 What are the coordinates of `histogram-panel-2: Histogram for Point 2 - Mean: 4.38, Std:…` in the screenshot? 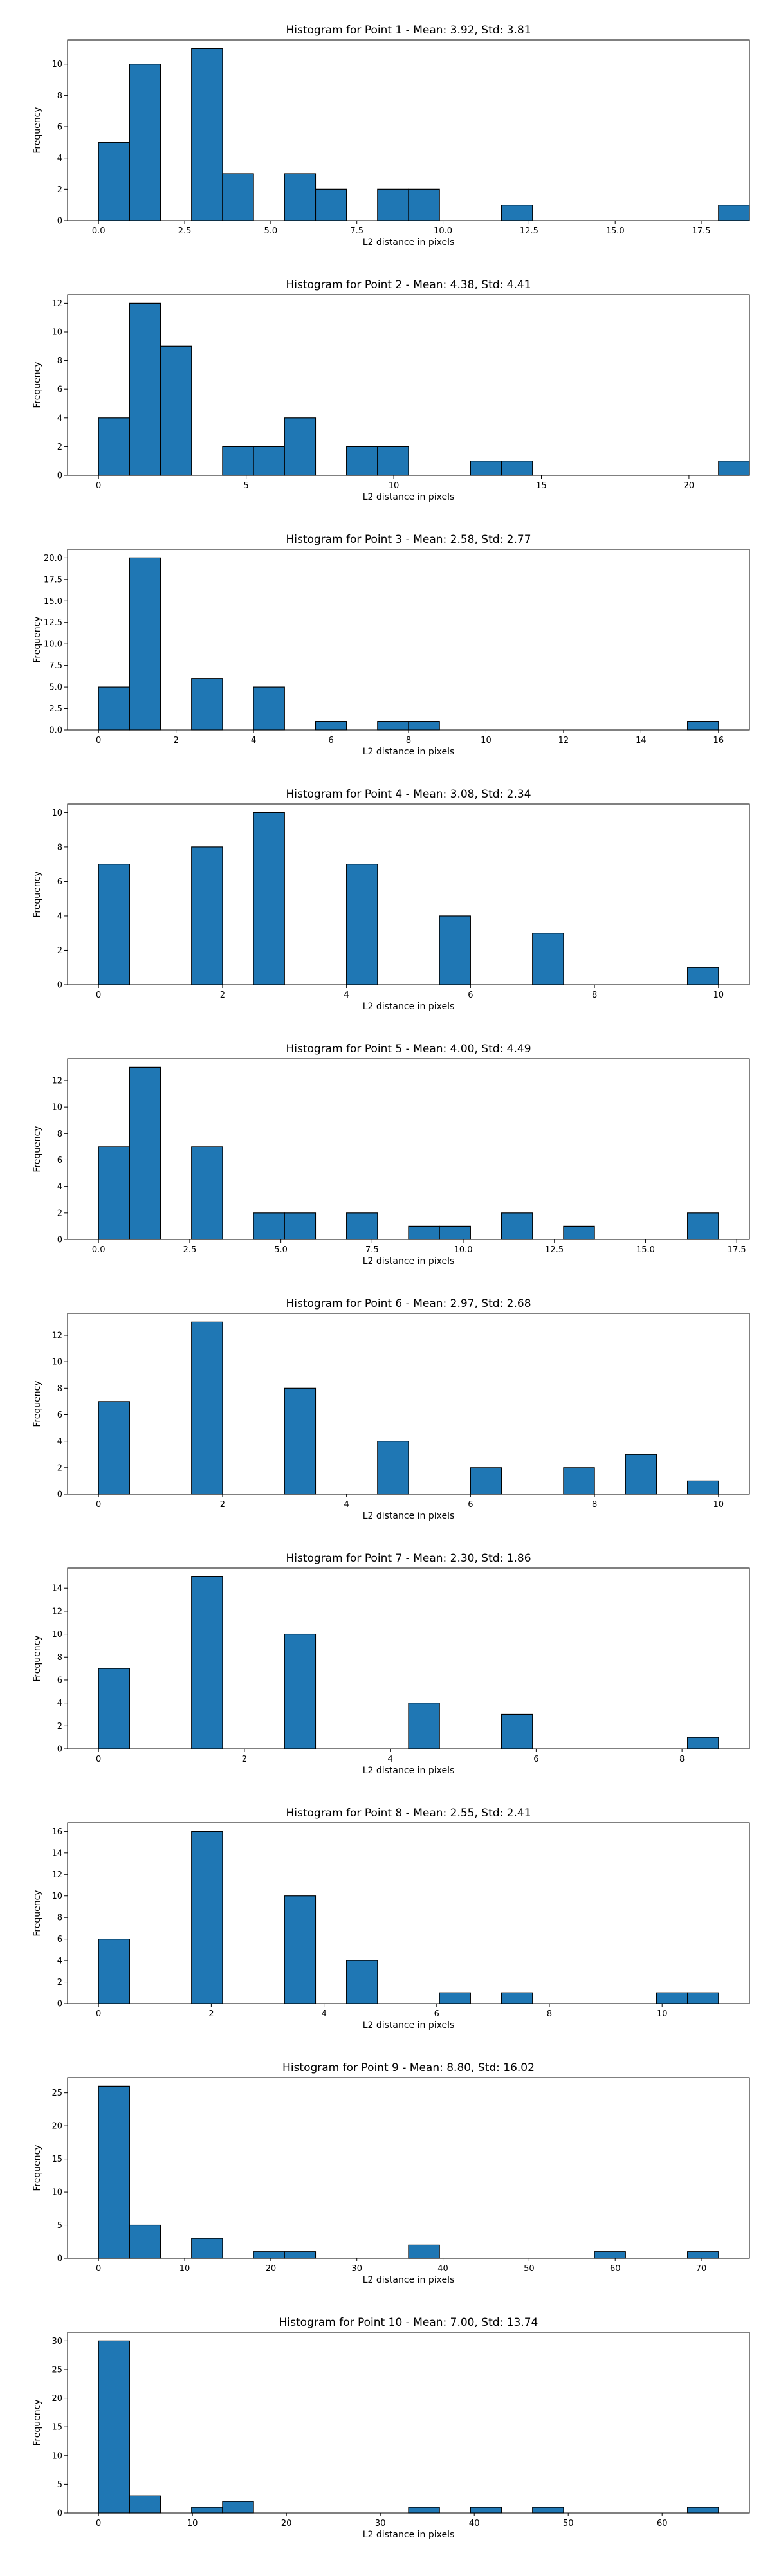 It's located at (391, 390).